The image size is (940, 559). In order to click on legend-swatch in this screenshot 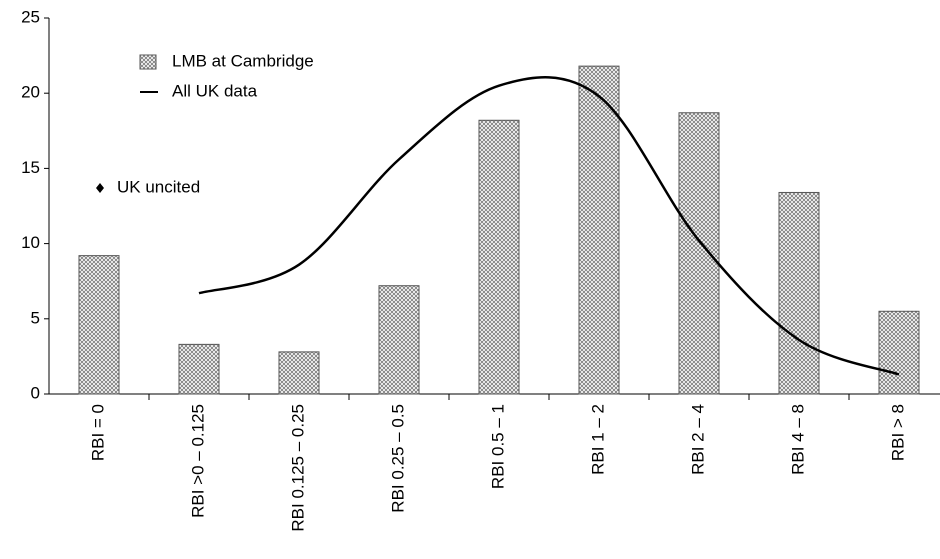, I will do `click(148, 62)`.